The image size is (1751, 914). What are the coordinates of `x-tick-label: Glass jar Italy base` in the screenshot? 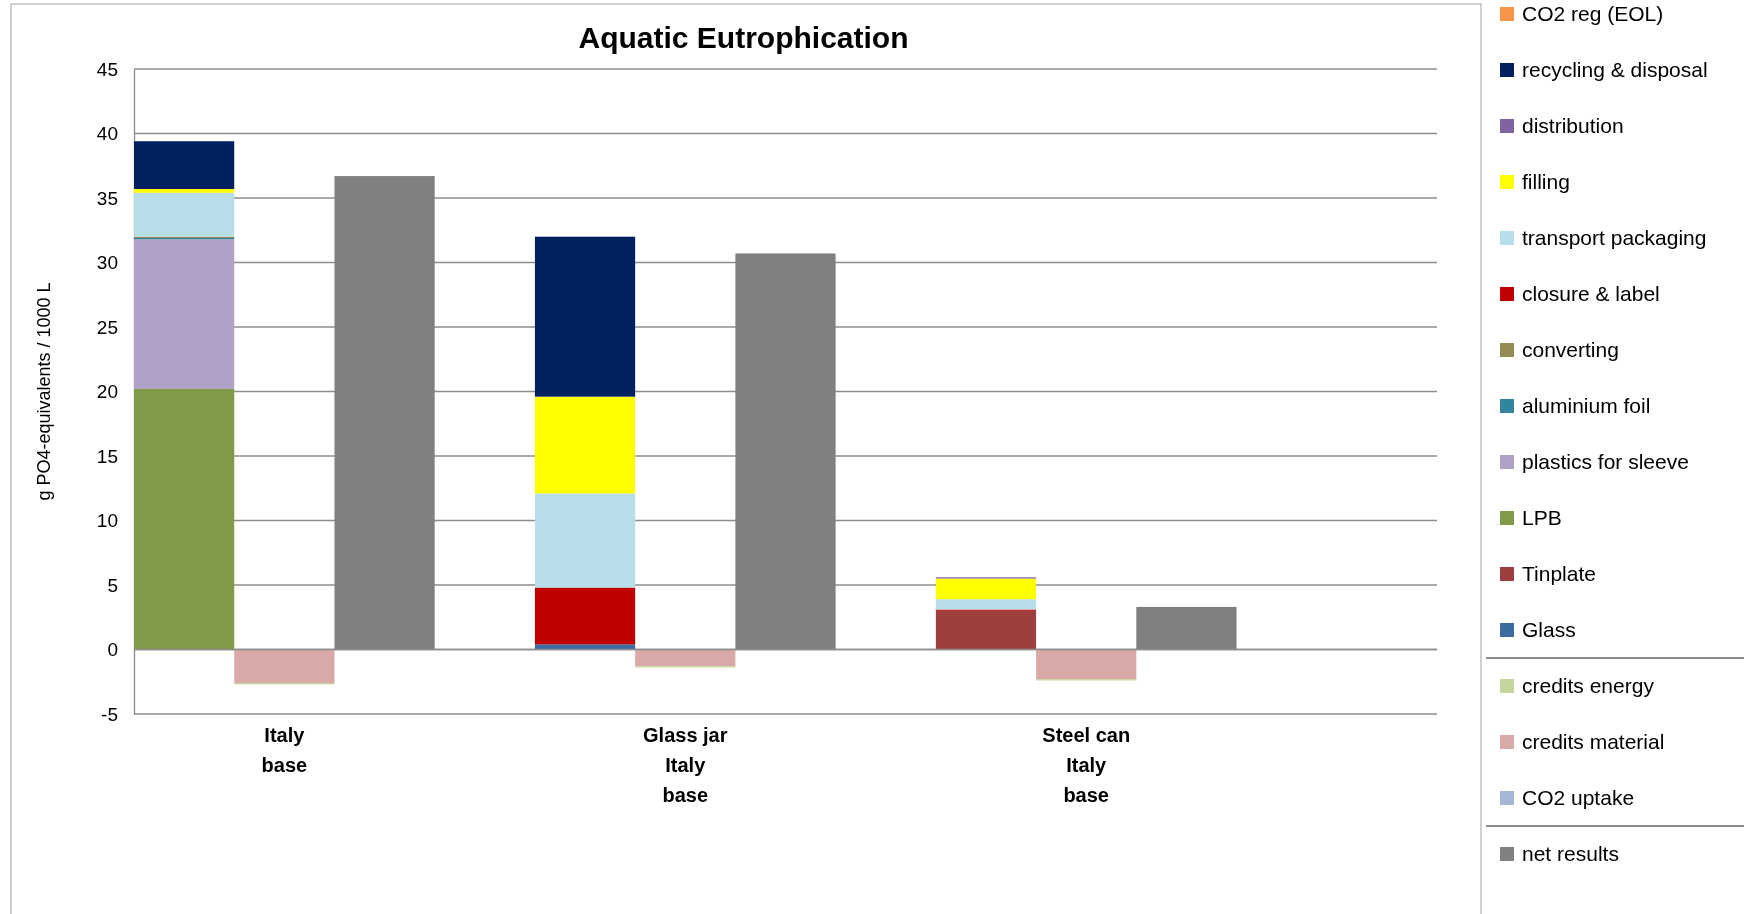 It's located at (685, 765).